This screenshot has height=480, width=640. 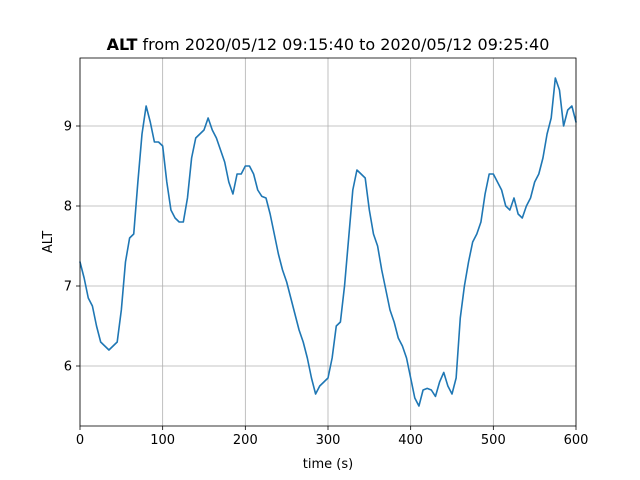 What do you see at coordinates (68, 127) in the screenshot?
I see `y-tick-label: 9` at bounding box center [68, 127].